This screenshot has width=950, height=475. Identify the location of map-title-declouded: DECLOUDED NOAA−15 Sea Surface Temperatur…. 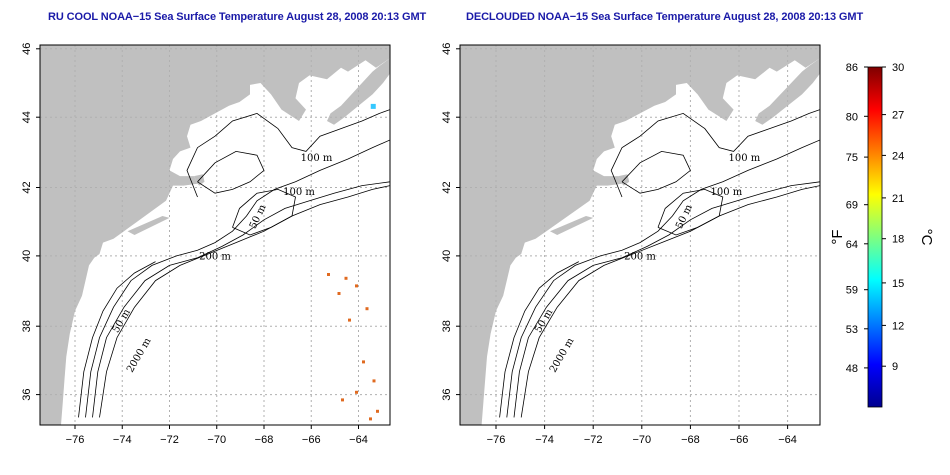
(665, 17).